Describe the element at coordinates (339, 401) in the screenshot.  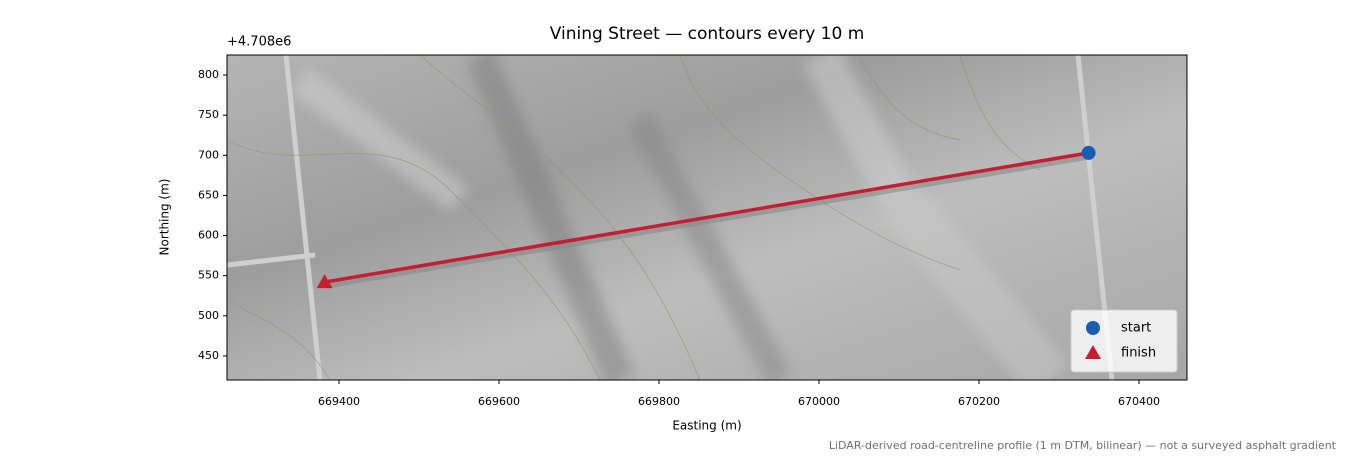
I see `x-tick-label: 669400` at that location.